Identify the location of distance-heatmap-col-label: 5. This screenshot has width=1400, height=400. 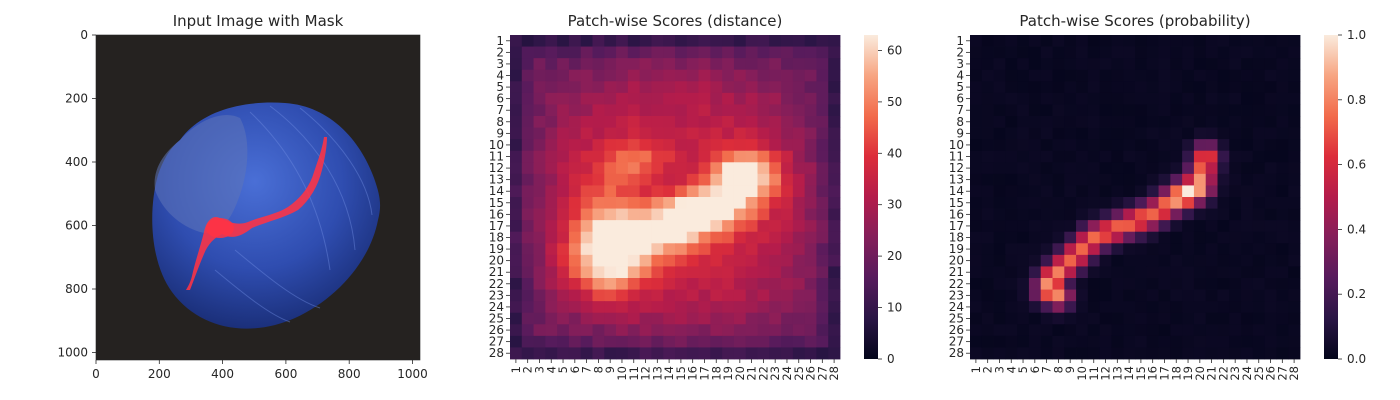
(563, 369).